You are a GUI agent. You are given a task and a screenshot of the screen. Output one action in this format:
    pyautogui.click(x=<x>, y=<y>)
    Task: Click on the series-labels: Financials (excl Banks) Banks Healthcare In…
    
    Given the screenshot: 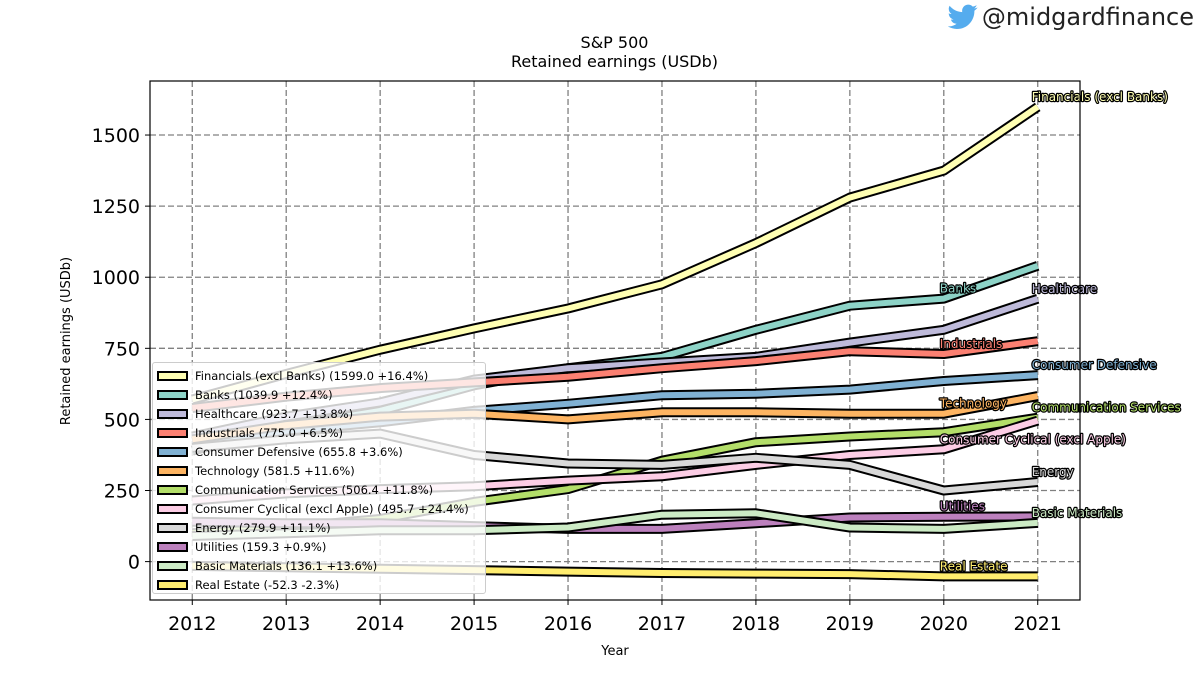 What is the action you would take?
    pyautogui.click(x=1060, y=332)
    